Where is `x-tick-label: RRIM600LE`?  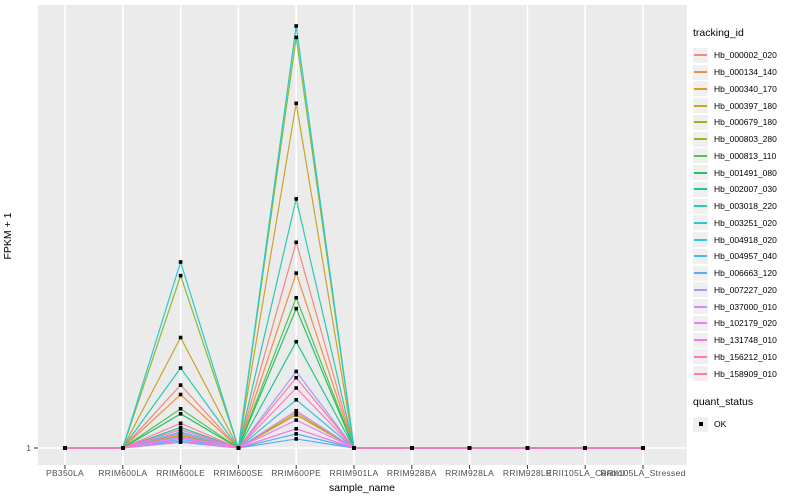 x-tick-label: RRIM600LE is located at coordinates (181, 473).